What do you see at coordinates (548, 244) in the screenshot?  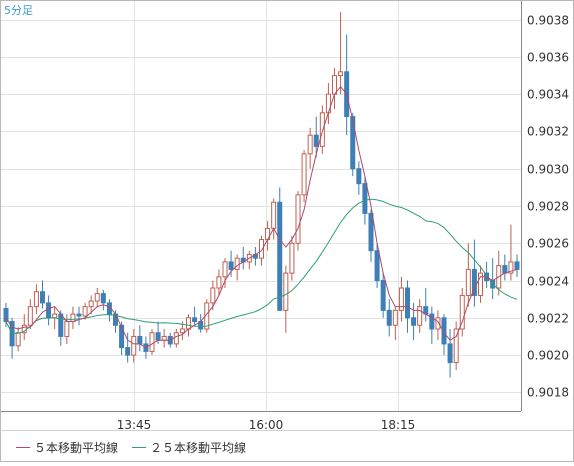 I see `y-tick-label: 0.9026` at bounding box center [548, 244].